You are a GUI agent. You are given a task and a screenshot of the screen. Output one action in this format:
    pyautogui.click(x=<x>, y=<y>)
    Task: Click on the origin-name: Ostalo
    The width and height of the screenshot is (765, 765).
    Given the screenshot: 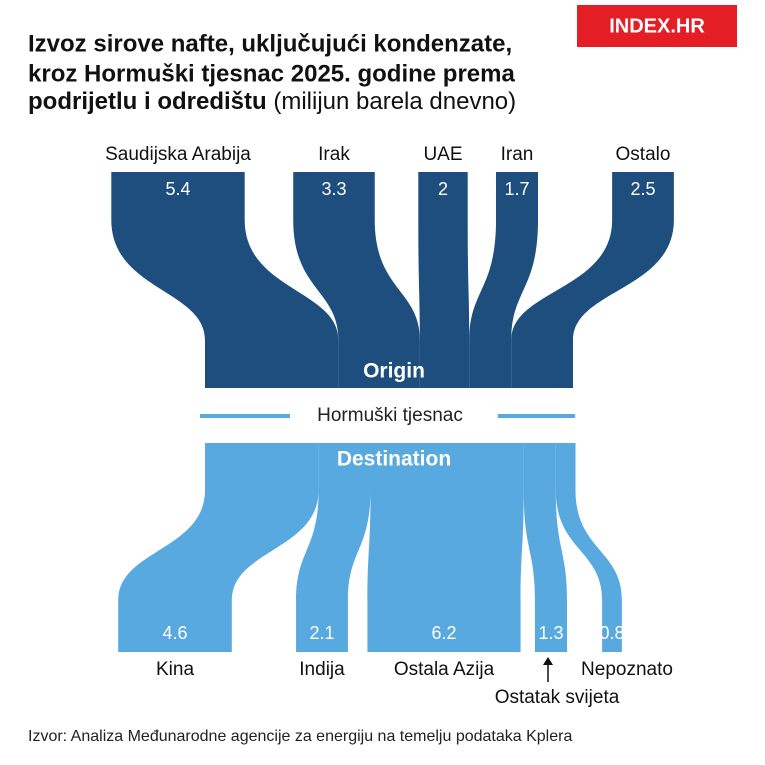 What is the action you would take?
    pyautogui.click(x=643, y=154)
    